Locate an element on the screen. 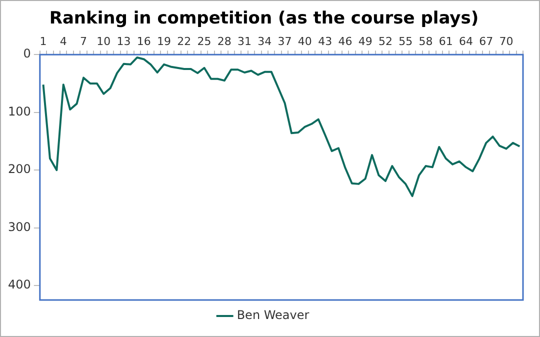 This screenshot has width=540, height=337. y-tick-label: 200 is located at coordinates (19, 169).